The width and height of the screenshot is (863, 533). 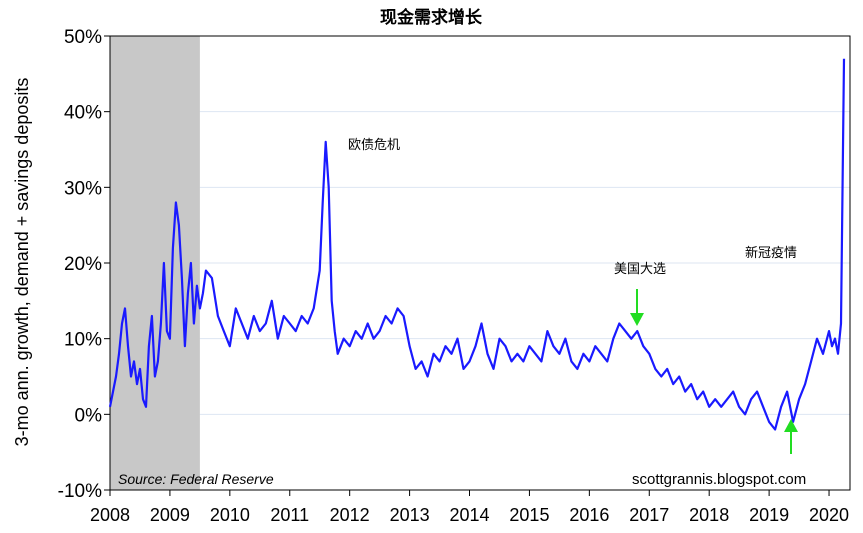 What do you see at coordinates (83, 340) in the screenshot?
I see `y-tick-label: 10%` at bounding box center [83, 340].